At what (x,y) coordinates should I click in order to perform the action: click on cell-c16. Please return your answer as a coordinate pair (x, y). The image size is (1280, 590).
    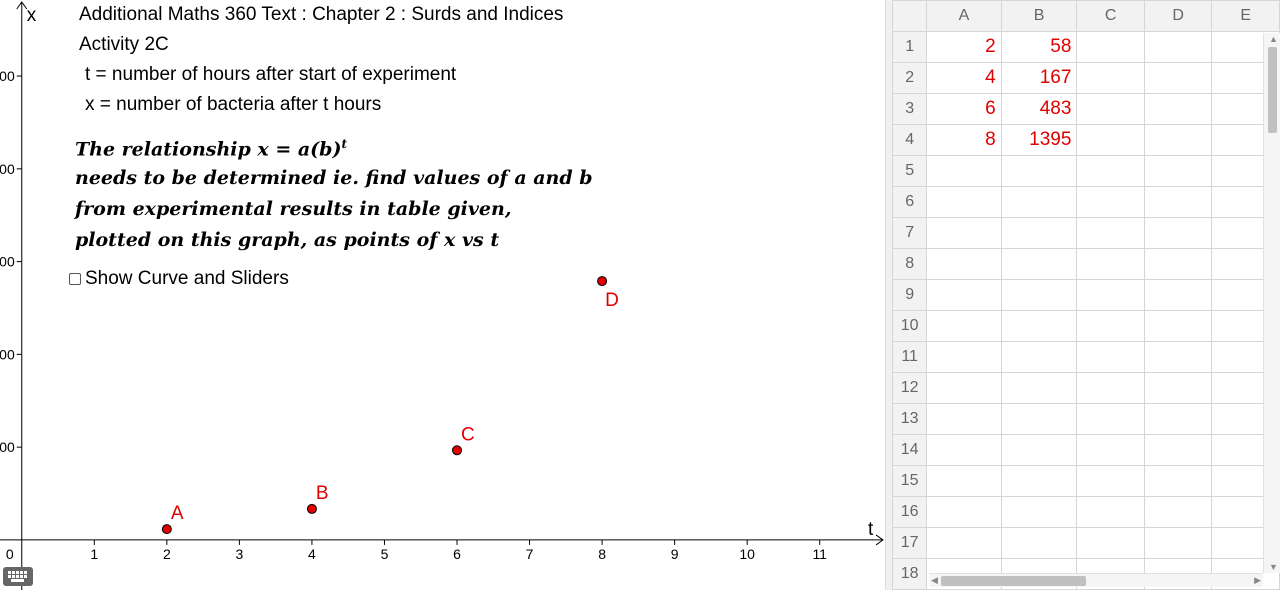
    Looking at the image, I should click on (1110, 512).